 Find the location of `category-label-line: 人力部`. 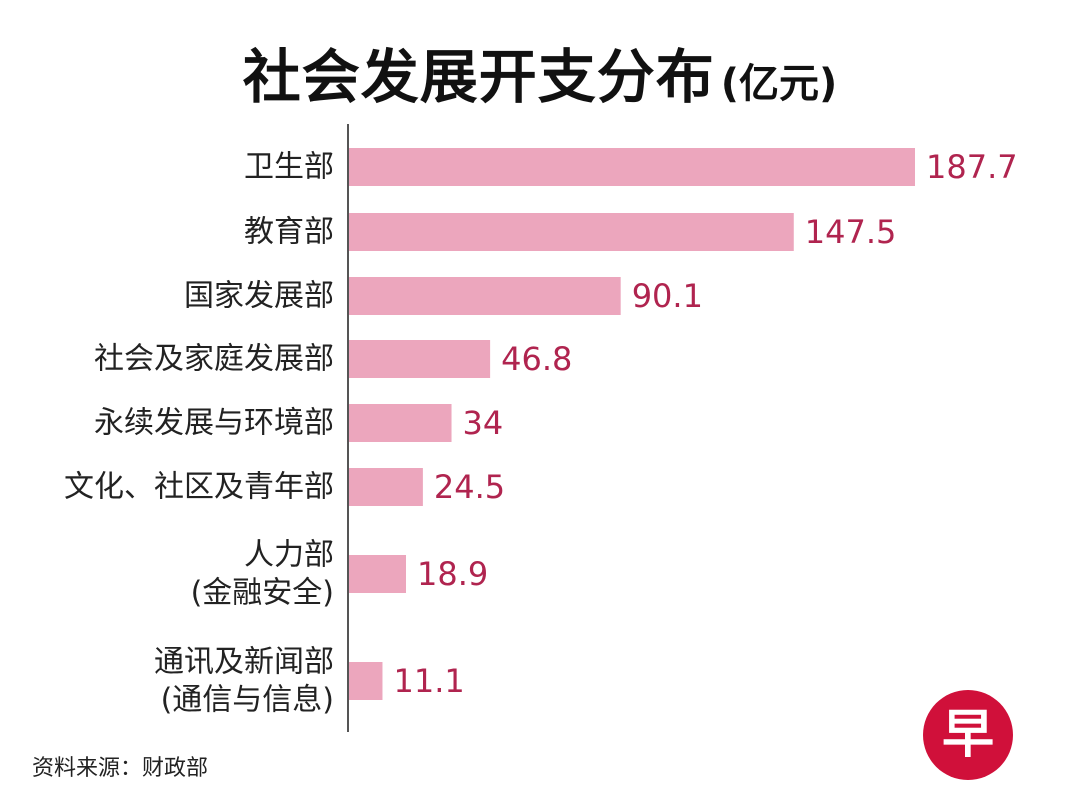

category-label-line: 人力部 is located at coordinates (289, 555).